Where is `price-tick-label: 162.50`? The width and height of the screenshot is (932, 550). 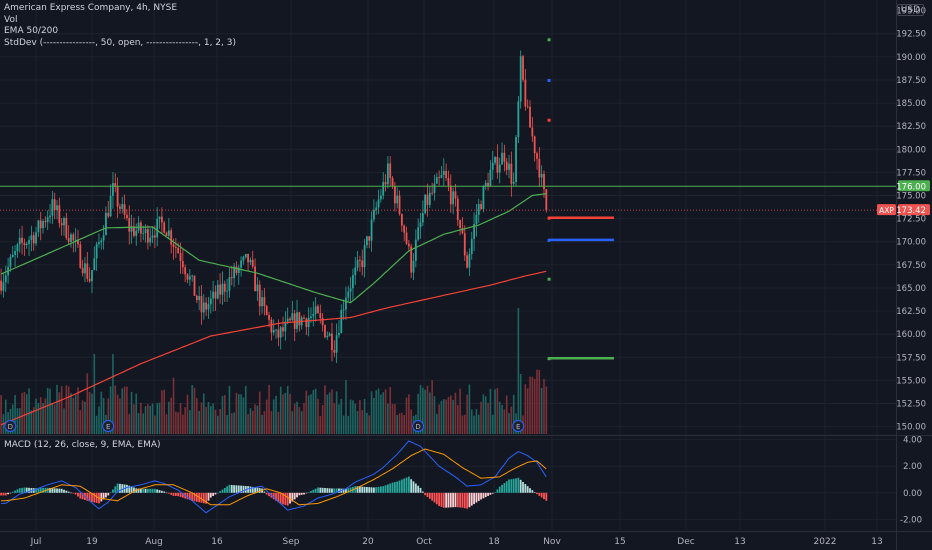 price-tick-label: 162.50 is located at coordinates (911, 312).